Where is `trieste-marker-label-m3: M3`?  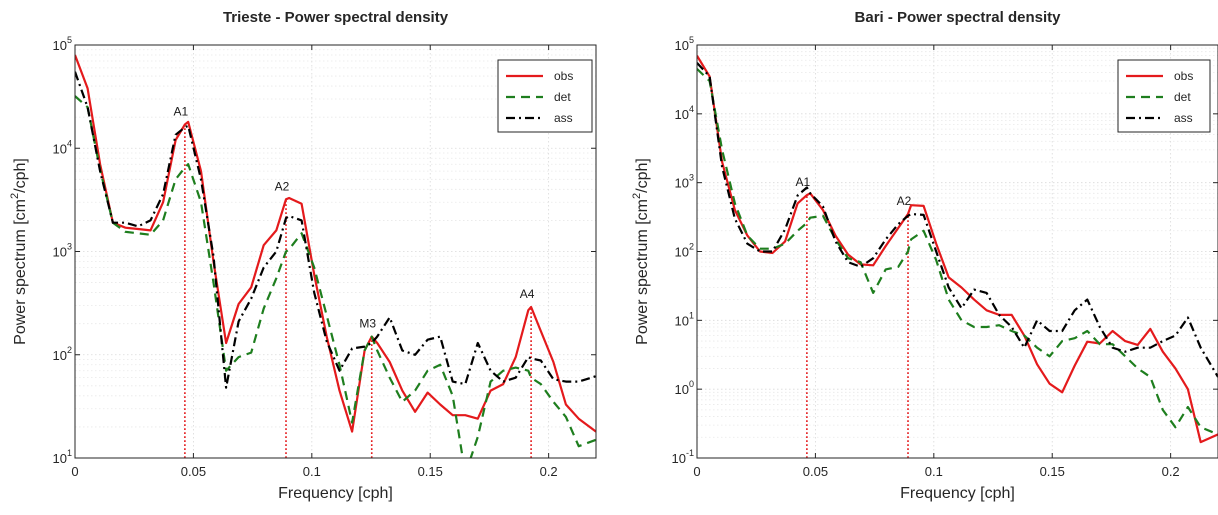 trieste-marker-label-m3: M3 is located at coordinates (367, 324).